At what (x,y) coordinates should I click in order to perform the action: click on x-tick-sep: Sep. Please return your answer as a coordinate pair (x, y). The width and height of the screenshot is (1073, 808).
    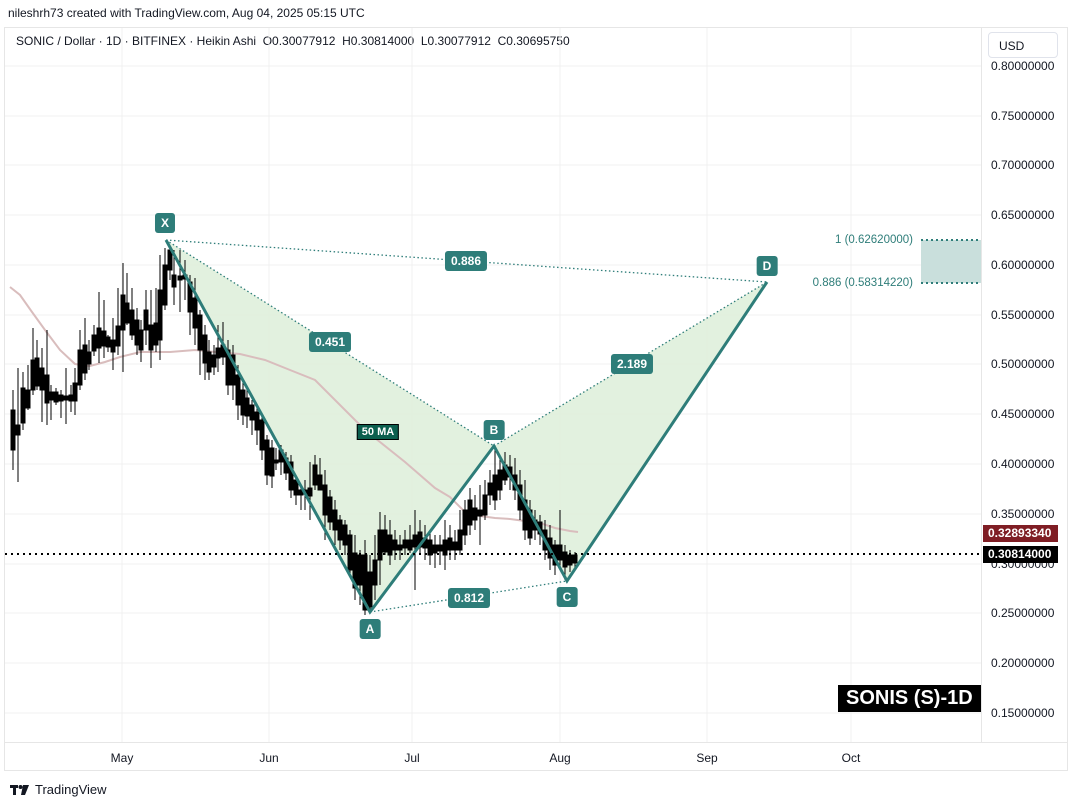
    Looking at the image, I should click on (707, 758).